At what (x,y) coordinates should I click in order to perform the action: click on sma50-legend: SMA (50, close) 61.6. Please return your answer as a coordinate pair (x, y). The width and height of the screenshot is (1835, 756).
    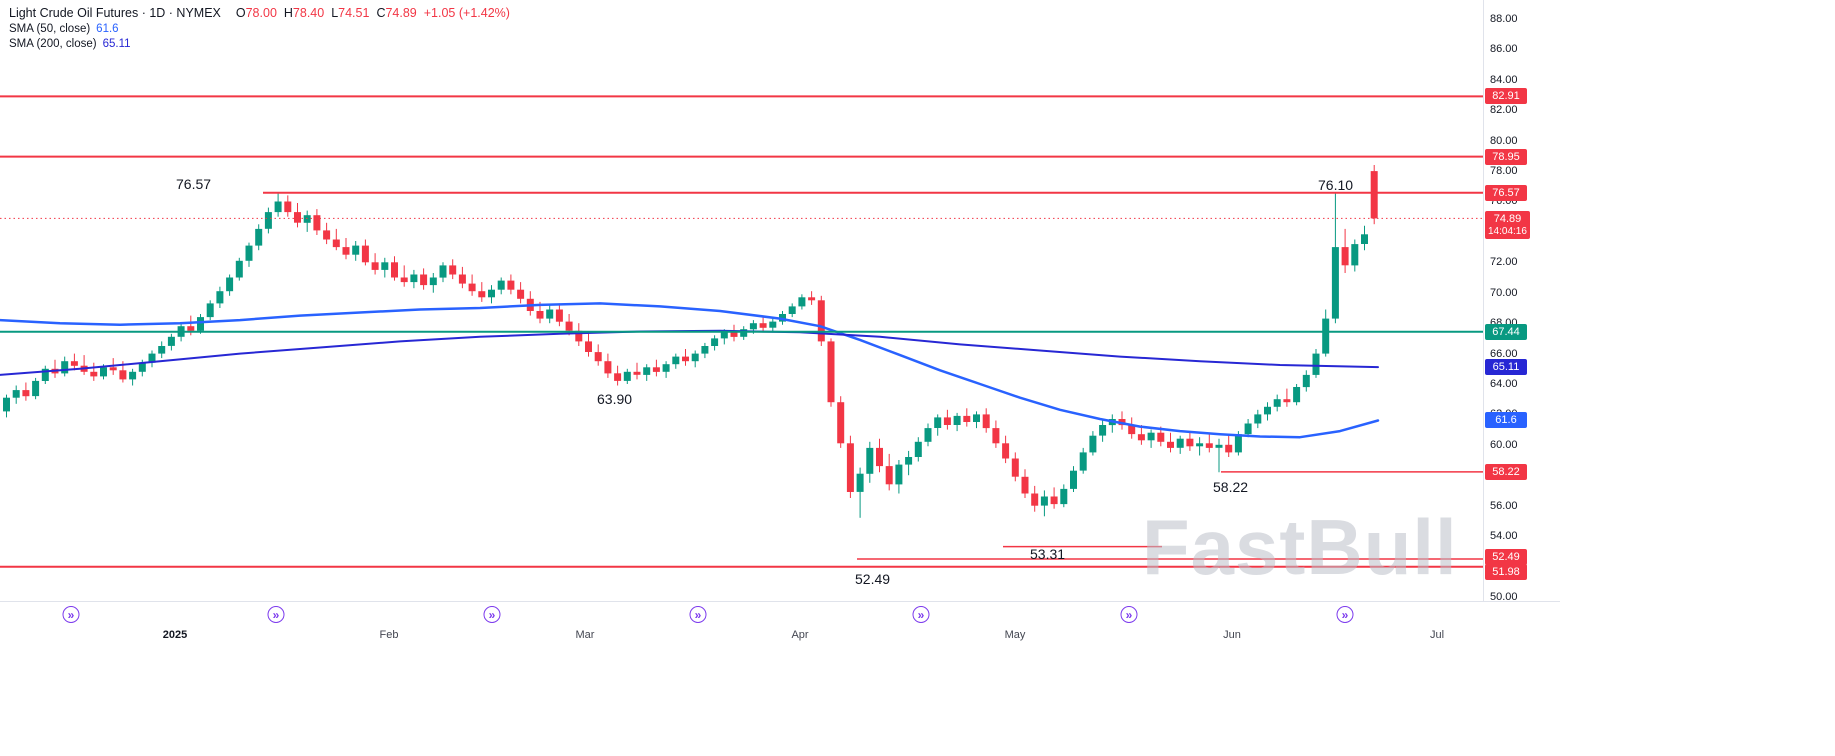
    Looking at the image, I should click on (259, 29).